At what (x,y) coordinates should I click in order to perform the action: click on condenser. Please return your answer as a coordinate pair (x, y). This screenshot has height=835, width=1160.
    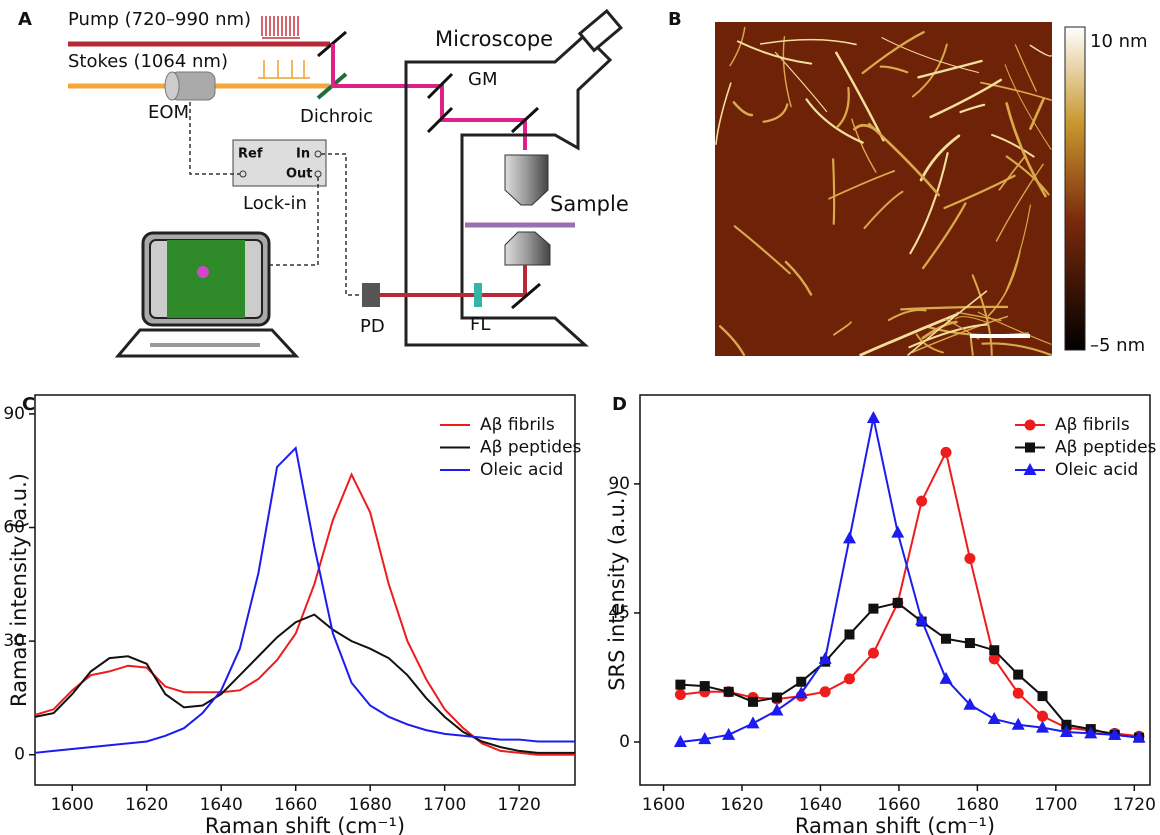
    Looking at the image, I should click on (527, 248).